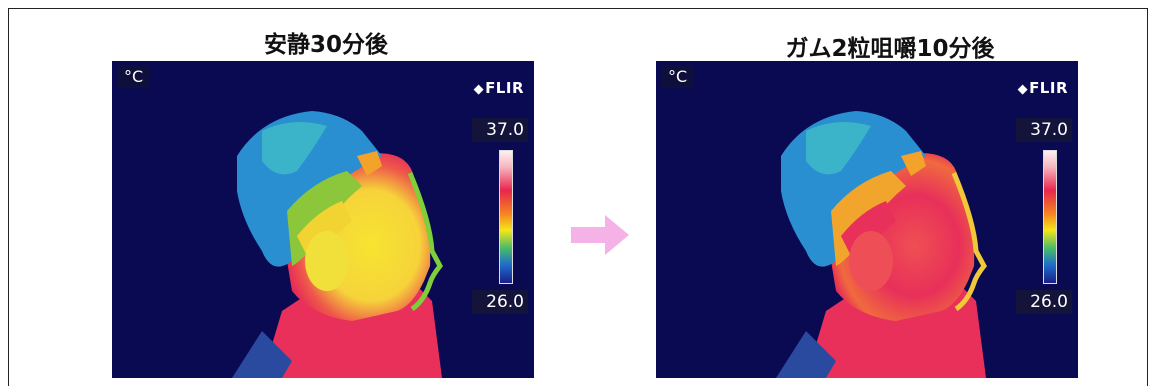 The image size is (1157, 387). Describe the element at coordinates (325, 45) in the screenshot. I see `left-panel-title: 安静30分後` at that location.